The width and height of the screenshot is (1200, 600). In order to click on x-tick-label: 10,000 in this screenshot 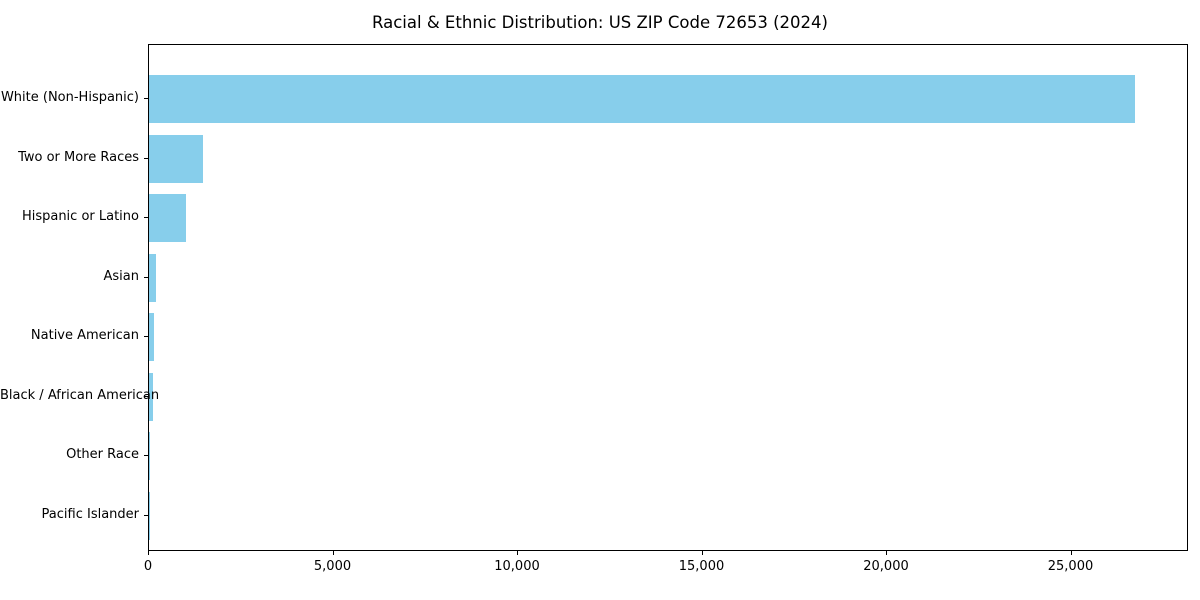, I will do `click(517, 566)`.